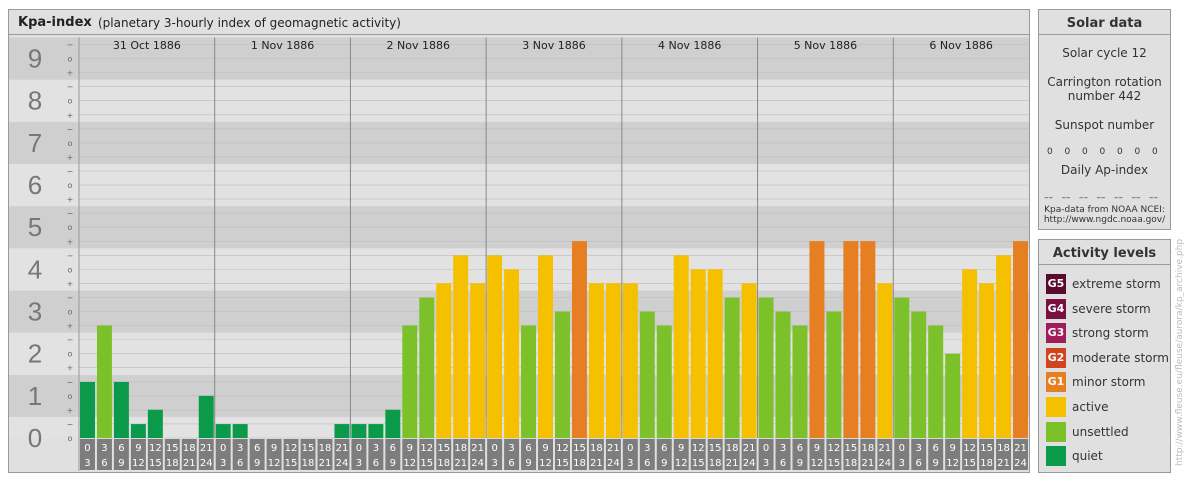 This screenshot has height=480, width=1184. I want to click on day-label: 2 Nov 1886, so click(418, 45).